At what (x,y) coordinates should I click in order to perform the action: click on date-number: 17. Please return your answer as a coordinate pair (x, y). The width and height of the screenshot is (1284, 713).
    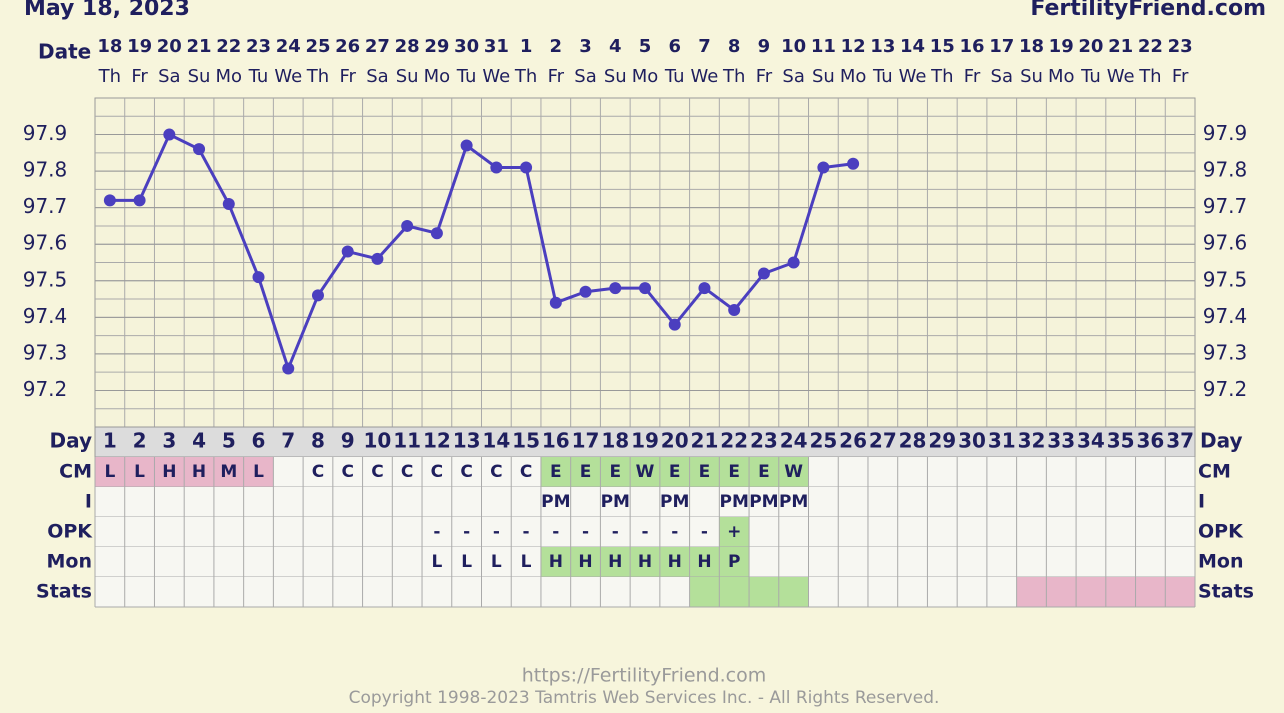
    Looking at the image, I should click on (1001, 46).